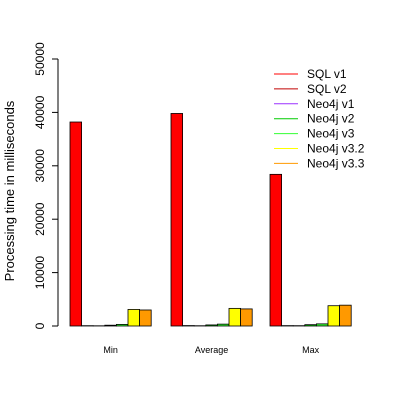 The width and height of the screenshot is (400, 400). I want to click on legend-label: Neo4j v2, so click(331, 119).